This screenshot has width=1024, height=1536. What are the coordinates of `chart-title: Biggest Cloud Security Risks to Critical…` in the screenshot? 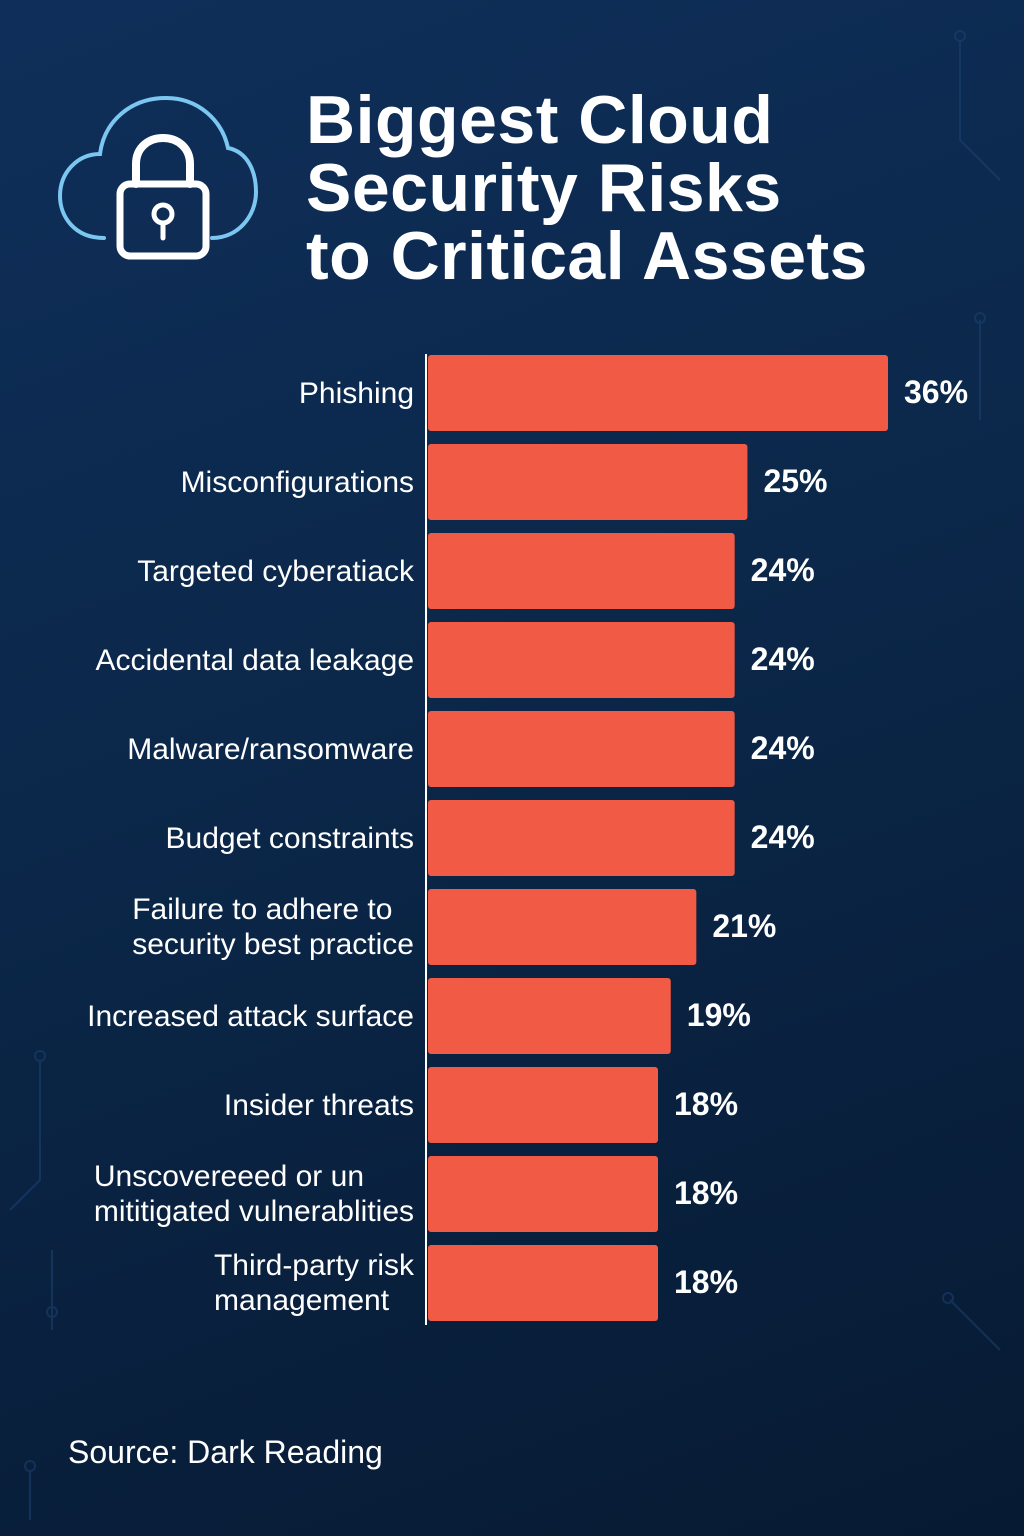 It's located at (656, 188).